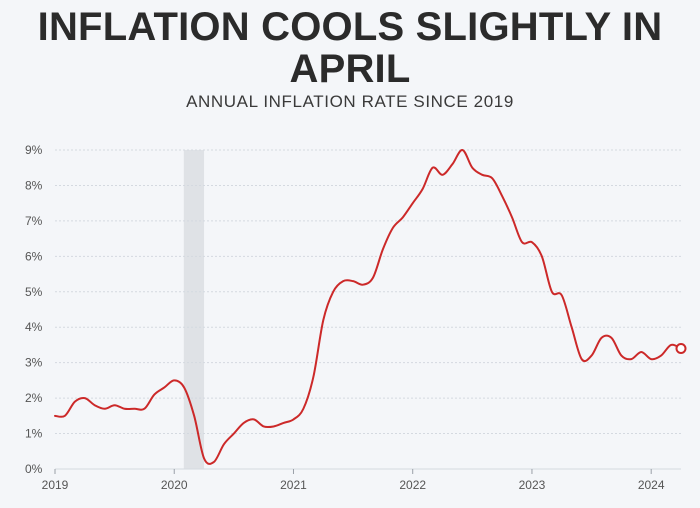  What do you see at coordinates (174, 485) in the screenshot?
I see `x-tick-label: 2020` at bounding box center [174, 485].